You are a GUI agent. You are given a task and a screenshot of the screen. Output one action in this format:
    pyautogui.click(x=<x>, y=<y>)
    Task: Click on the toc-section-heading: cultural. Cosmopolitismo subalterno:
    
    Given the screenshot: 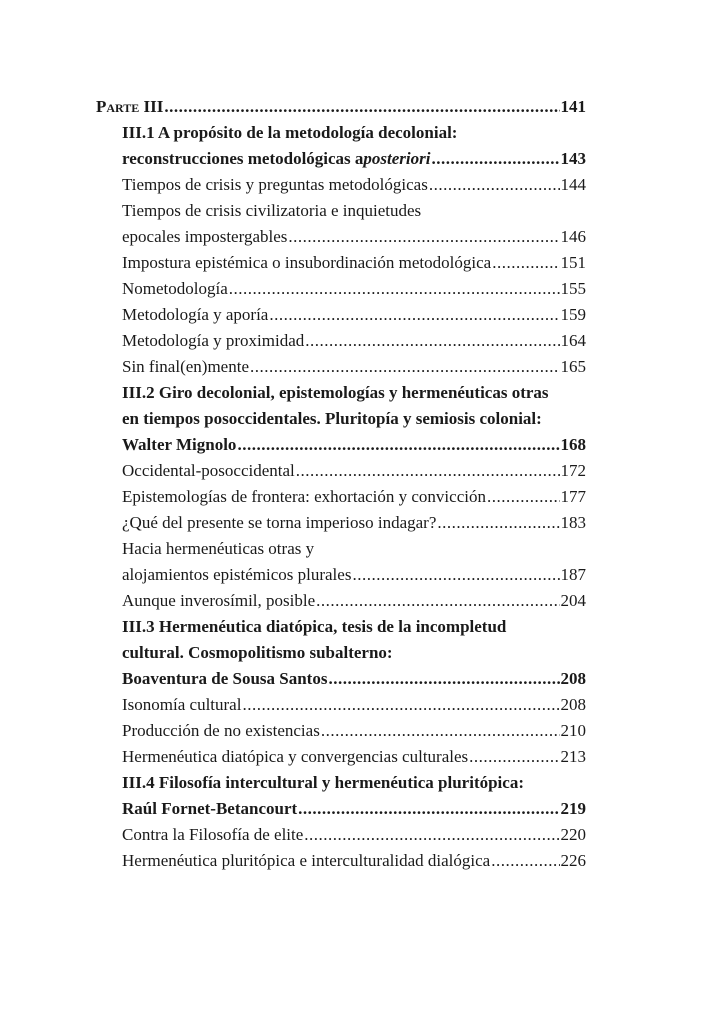 What is the action you would take?
    pyautogui.click(x=341, y=653)
    